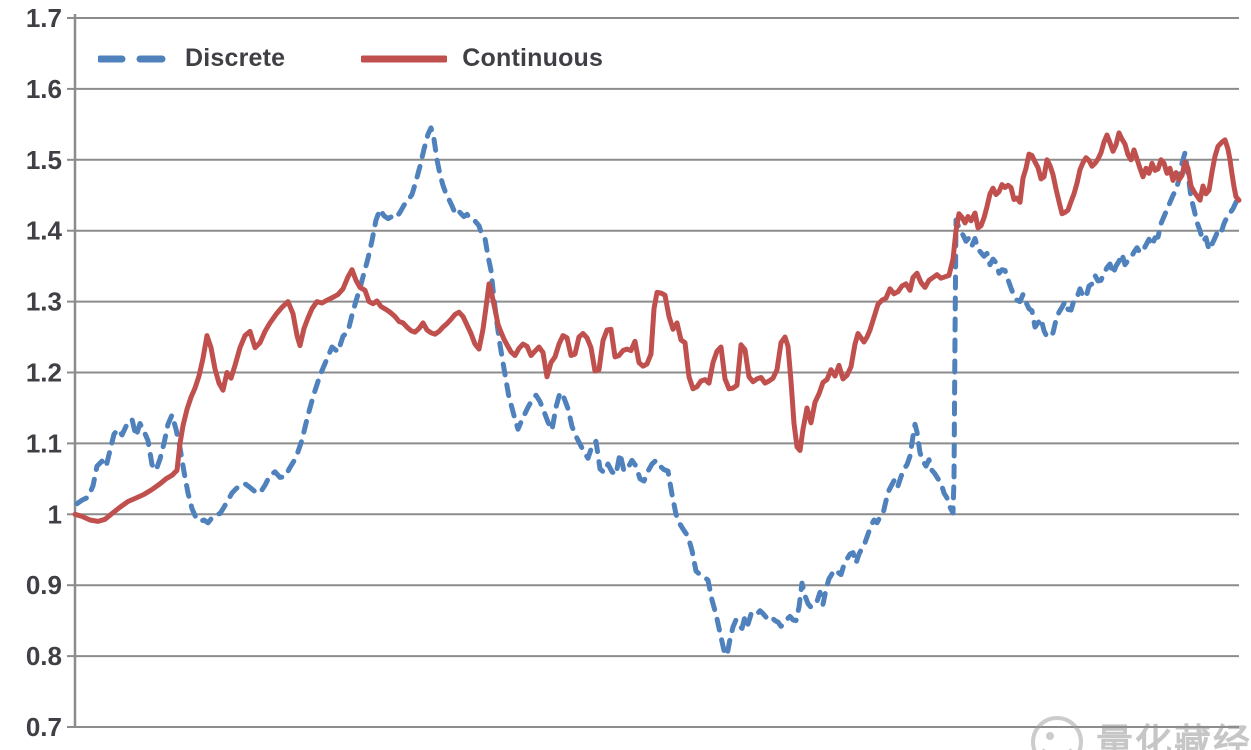 The width and height of the screenshot is (1251, 750). What do you see at coordinates (404, 58) in the screenshot?
I see `continuous-solid-swatch-icon` at bounding box center [404, 58].